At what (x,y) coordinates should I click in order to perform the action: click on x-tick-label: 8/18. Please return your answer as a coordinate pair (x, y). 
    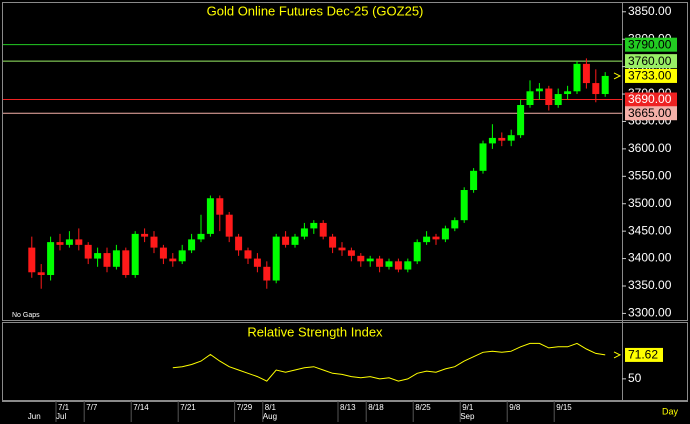
    Looking at the image, I should click on (376, 407).